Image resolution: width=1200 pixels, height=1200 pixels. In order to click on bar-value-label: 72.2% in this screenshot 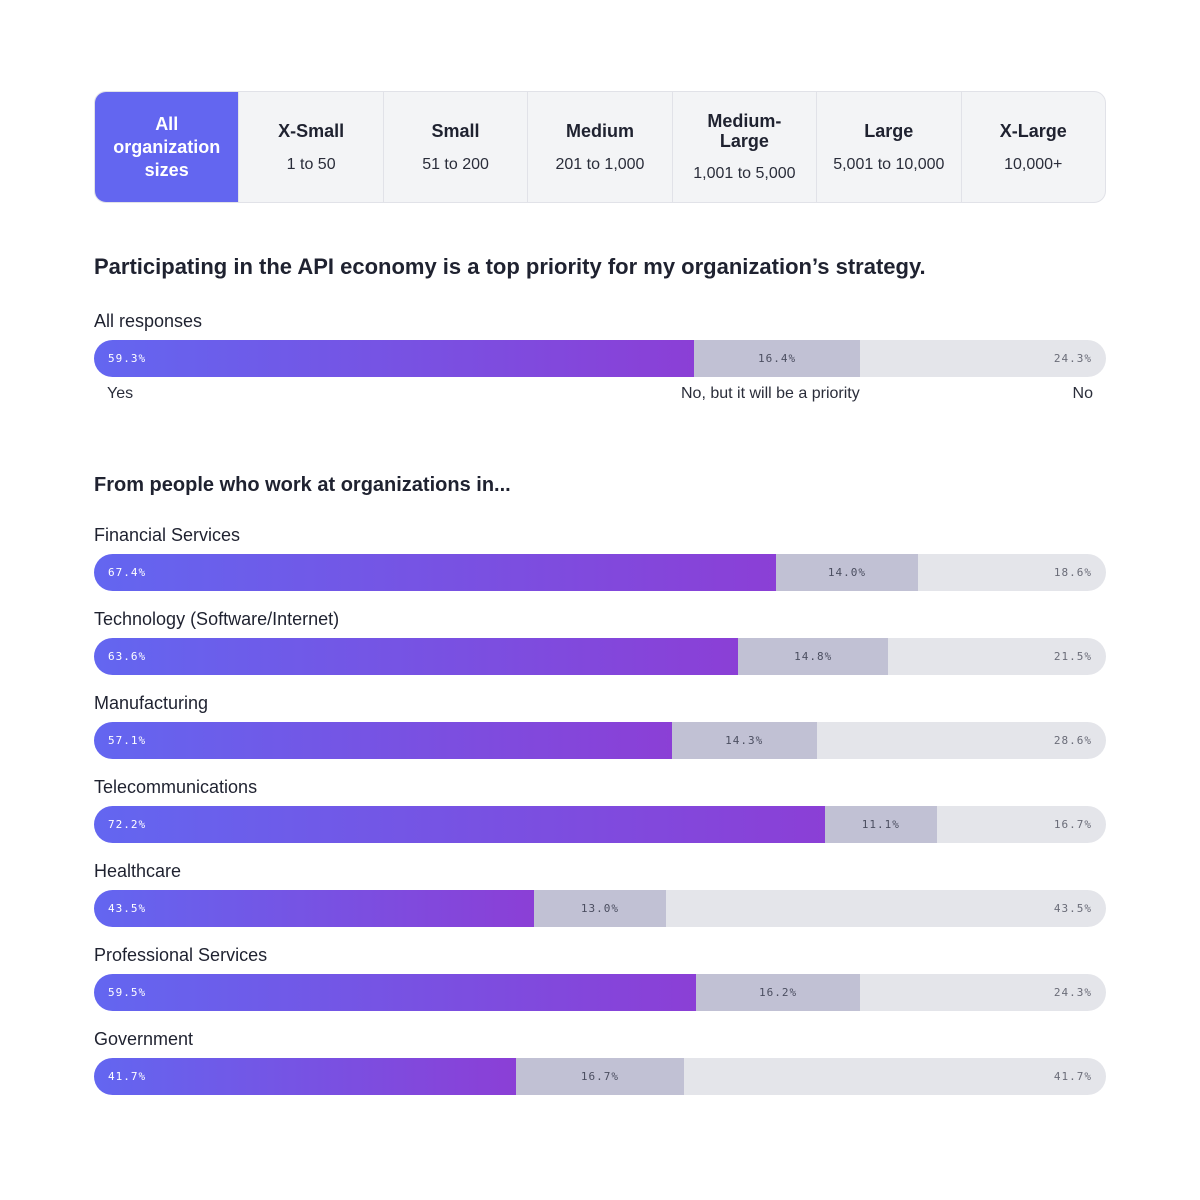, I will do `click(127, 824)`.